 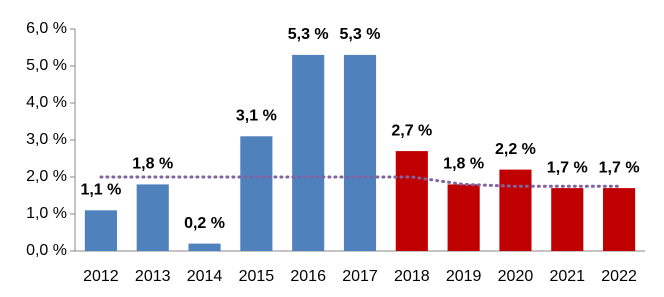 What do you see at coordinates (308, 276) in the screenshot?
I see `x-tick-label: 2016` at bounding box center [308, 276].